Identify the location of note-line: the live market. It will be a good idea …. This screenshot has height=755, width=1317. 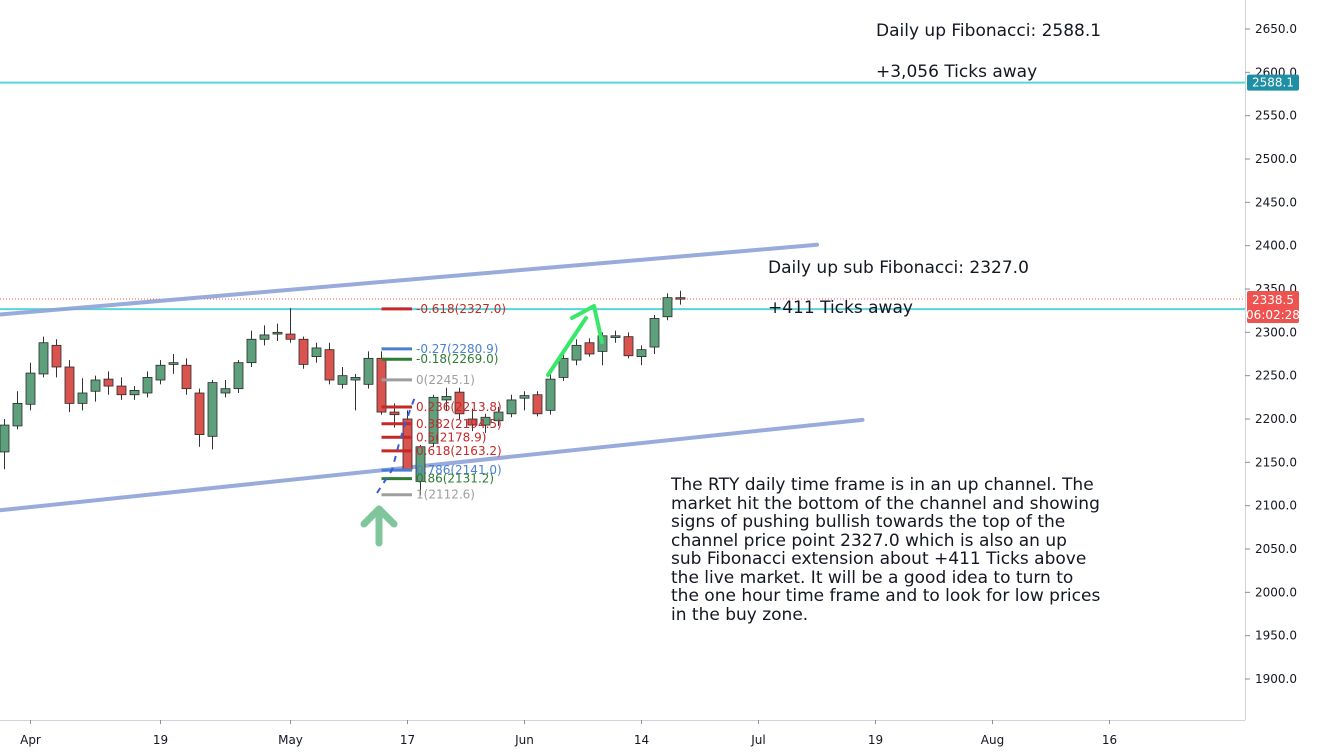
(872, 577).